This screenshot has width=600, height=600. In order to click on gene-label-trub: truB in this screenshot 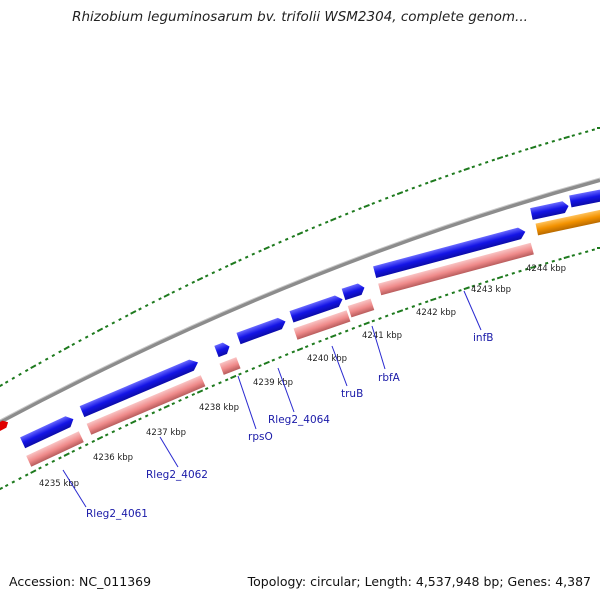, I will do `click(352, 394)`.